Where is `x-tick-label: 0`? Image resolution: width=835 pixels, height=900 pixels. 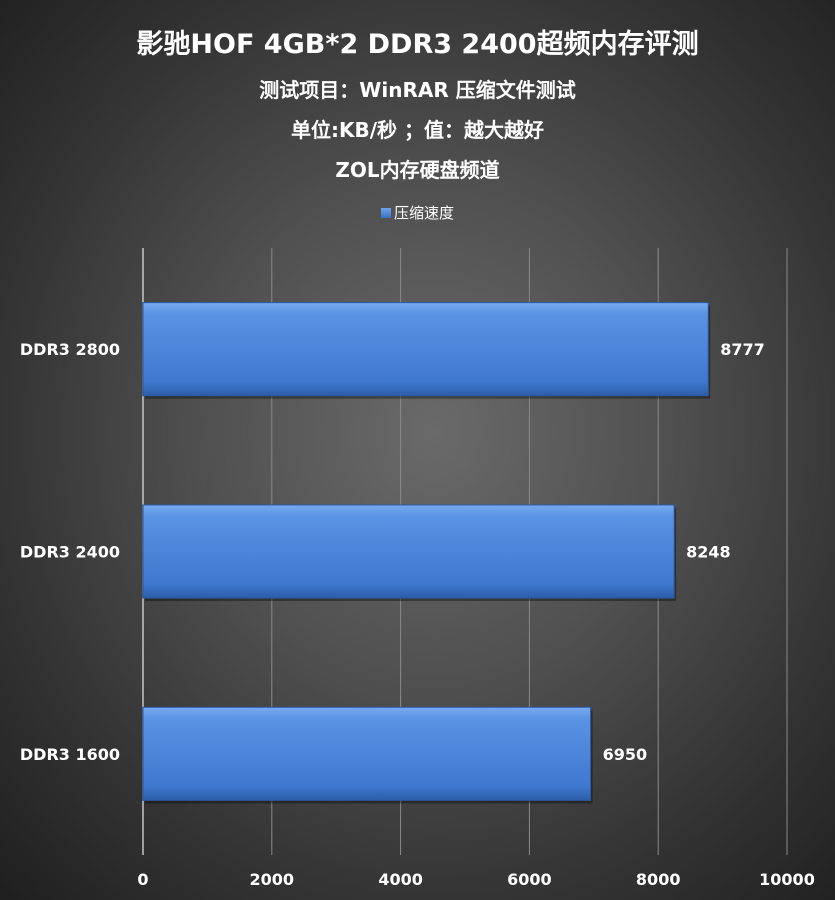
x-tick-label: 0 is located at coordinates (142, 879).